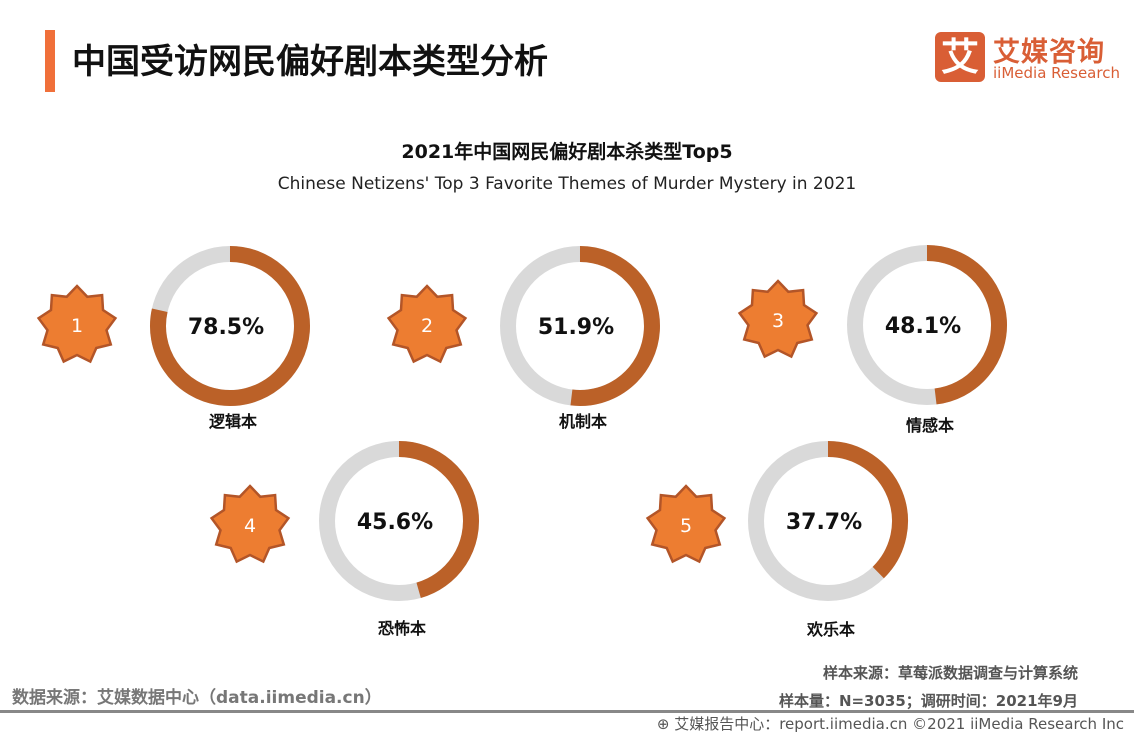 The image size is (1134, 737). What do you see at coordinates (310, 62) in the screenshot?
I see `page-title: 中国受访网民偏好剧本类型分析` at bounding box center [310, 62].